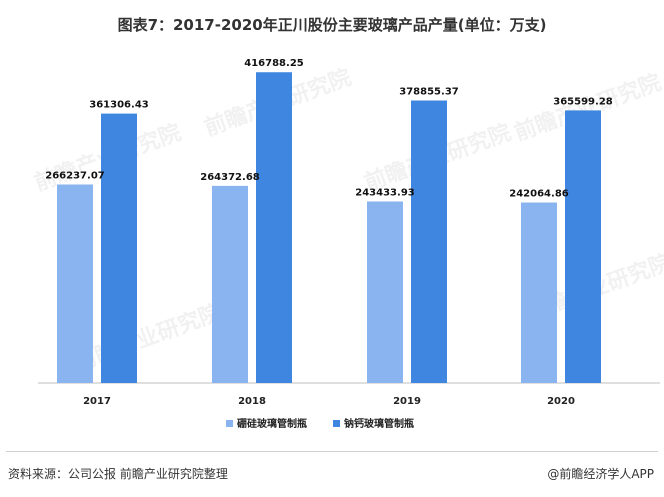 Image resolution: width=664 pixels, height=497 pixels. I want to click on legend-swatch-soda-lime, so click(336, 423).